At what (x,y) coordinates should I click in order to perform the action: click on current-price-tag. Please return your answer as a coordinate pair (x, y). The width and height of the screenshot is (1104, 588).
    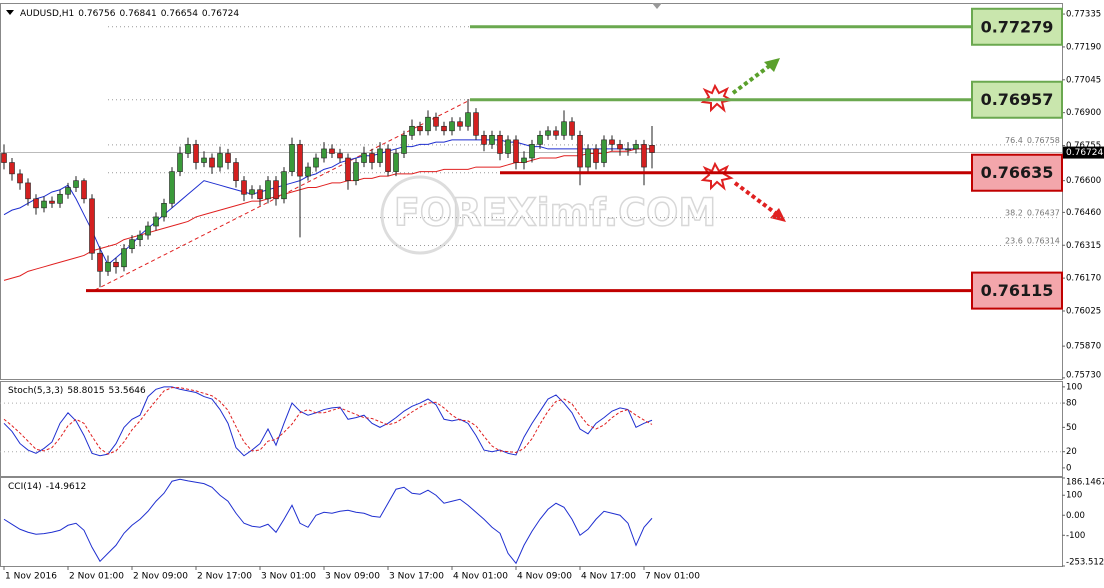
    Looking at the image, I should click on (1083, 152).